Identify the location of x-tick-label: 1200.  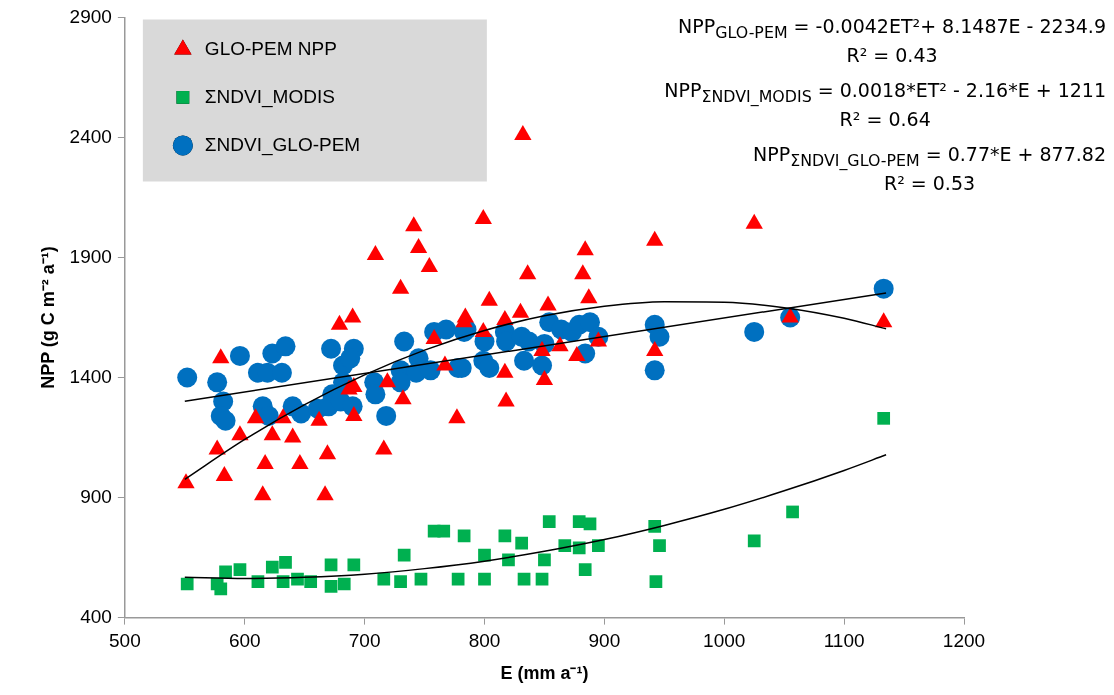
(964, 641).